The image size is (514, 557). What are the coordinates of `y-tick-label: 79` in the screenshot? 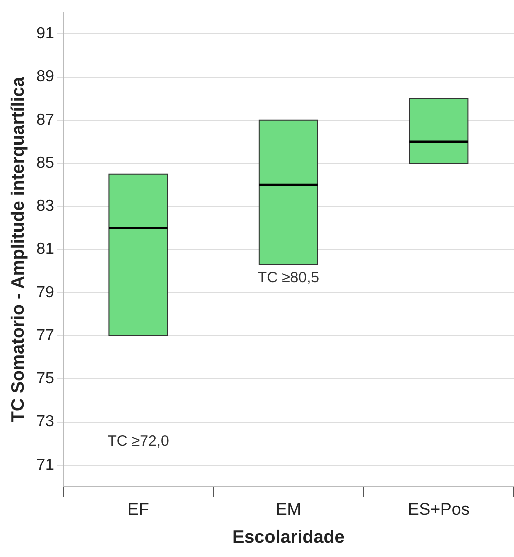 It's located at (45, 293).